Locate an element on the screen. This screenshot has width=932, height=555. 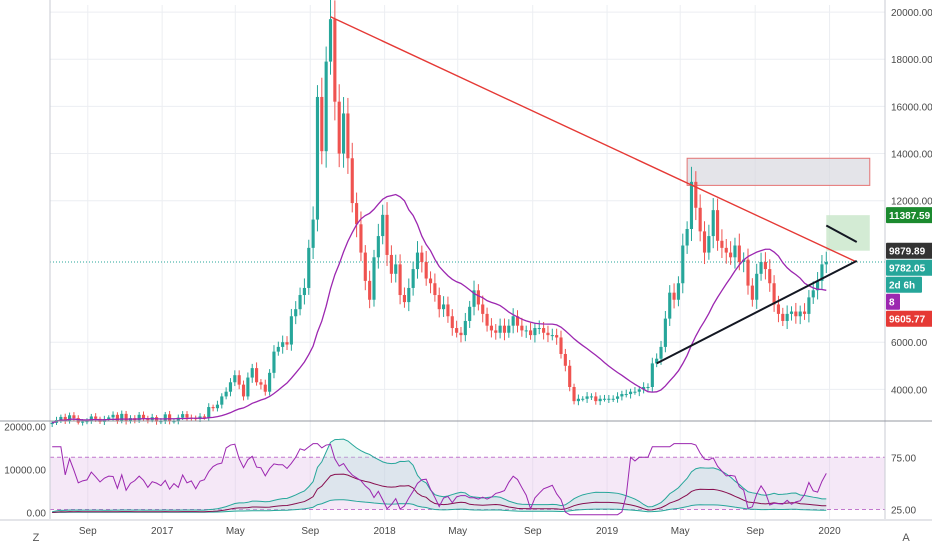
bollinger-mid-line is located at coordinates (439, 493).